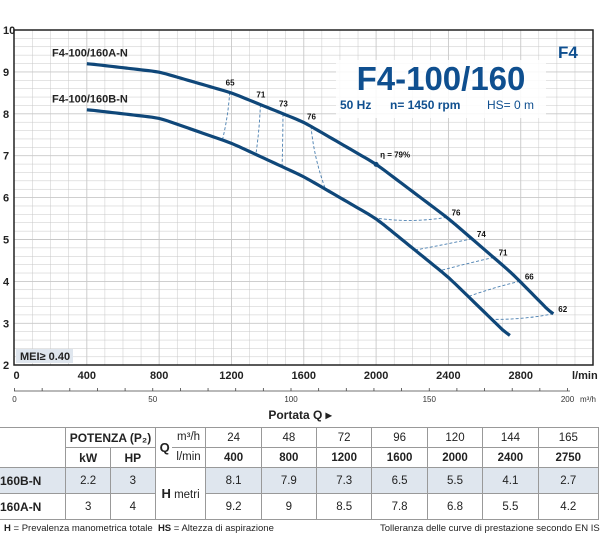 Image resolution: width=600 pixels, height=540 pixels. Describe the element at coordinates (520, 376) in the screenshot. I see `x-tick-label: 2800` at that location.